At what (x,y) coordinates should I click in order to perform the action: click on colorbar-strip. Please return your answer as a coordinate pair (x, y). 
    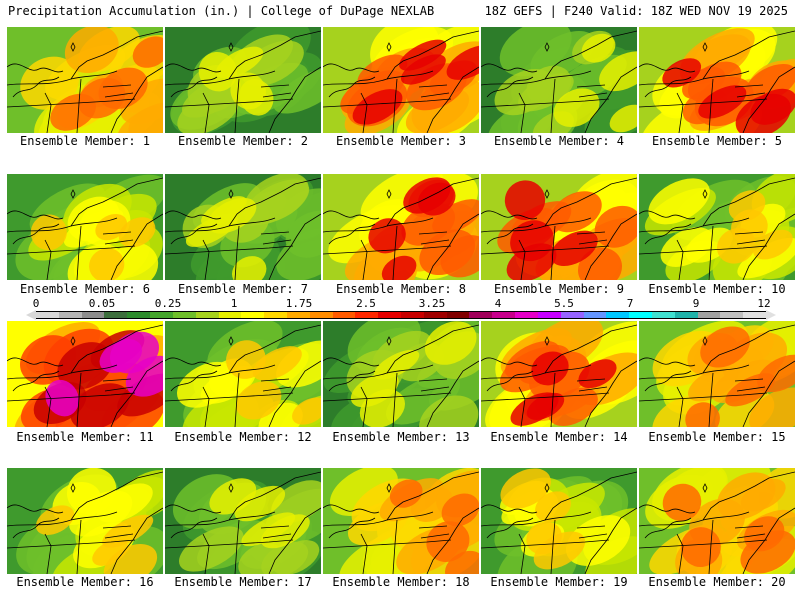
    Looking at the image, I should click on (401, 315).